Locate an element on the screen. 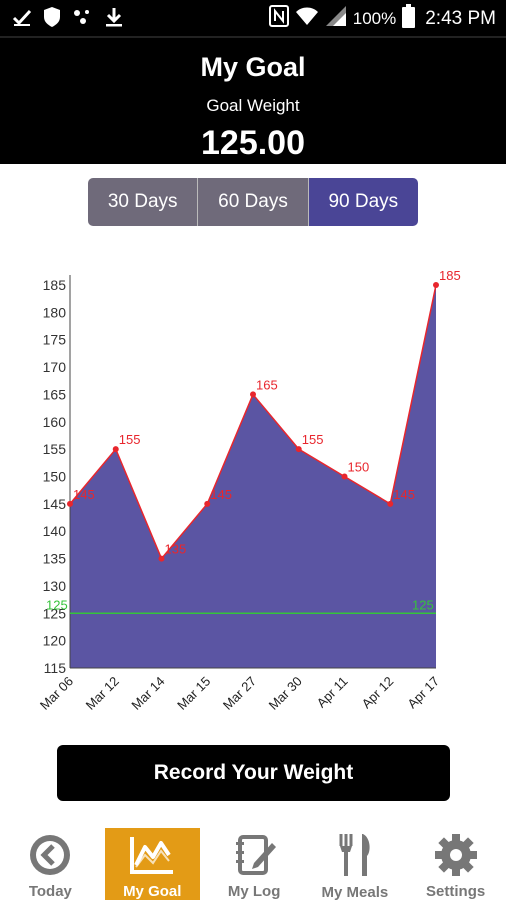 Image resolution: width=506 pixels, height=900 pixels. nav-my-meals-label: My Meals is located at coordinates (355, 892).